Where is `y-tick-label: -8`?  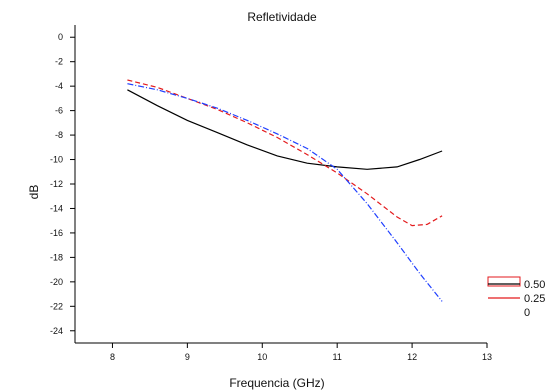
y-tick-label: -8 is located at coordinates (59, 135).